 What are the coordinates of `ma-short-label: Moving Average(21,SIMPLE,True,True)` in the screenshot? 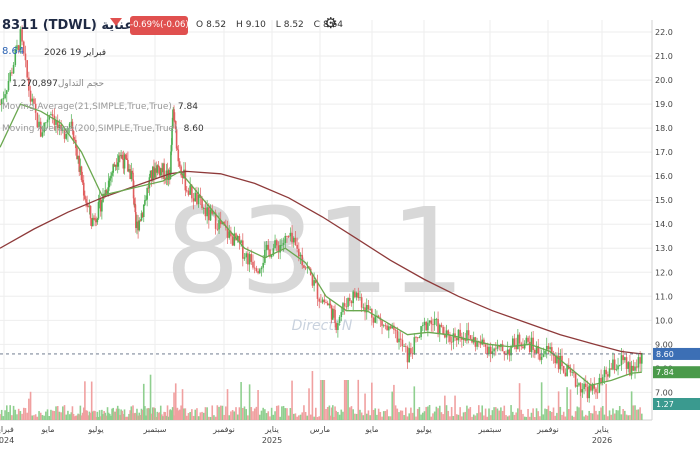 It's located at (87, 107).